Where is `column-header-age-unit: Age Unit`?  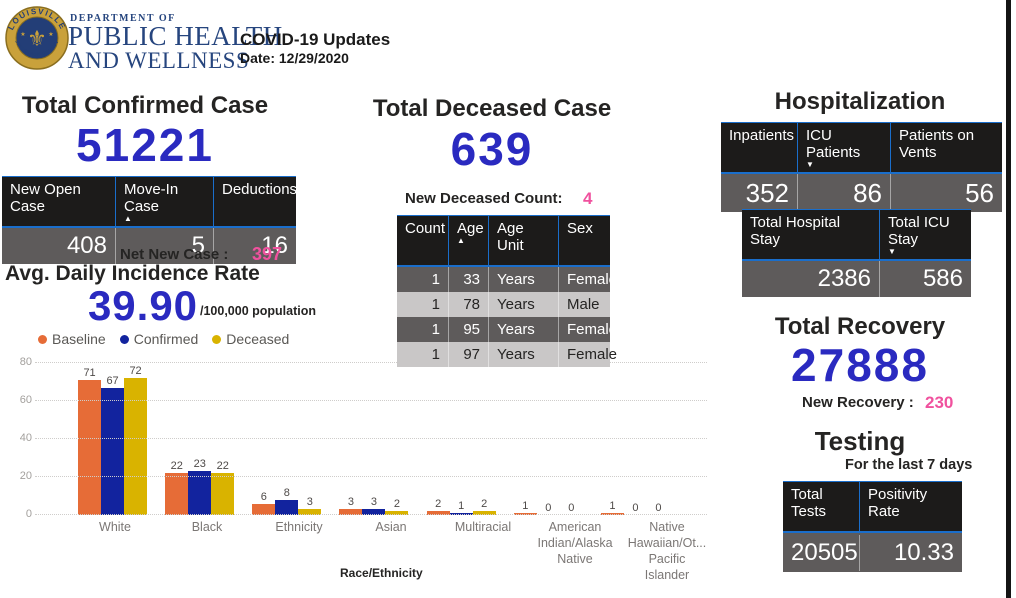 column-header-age-unit: Age Unit is located at coordinates (523, 240).